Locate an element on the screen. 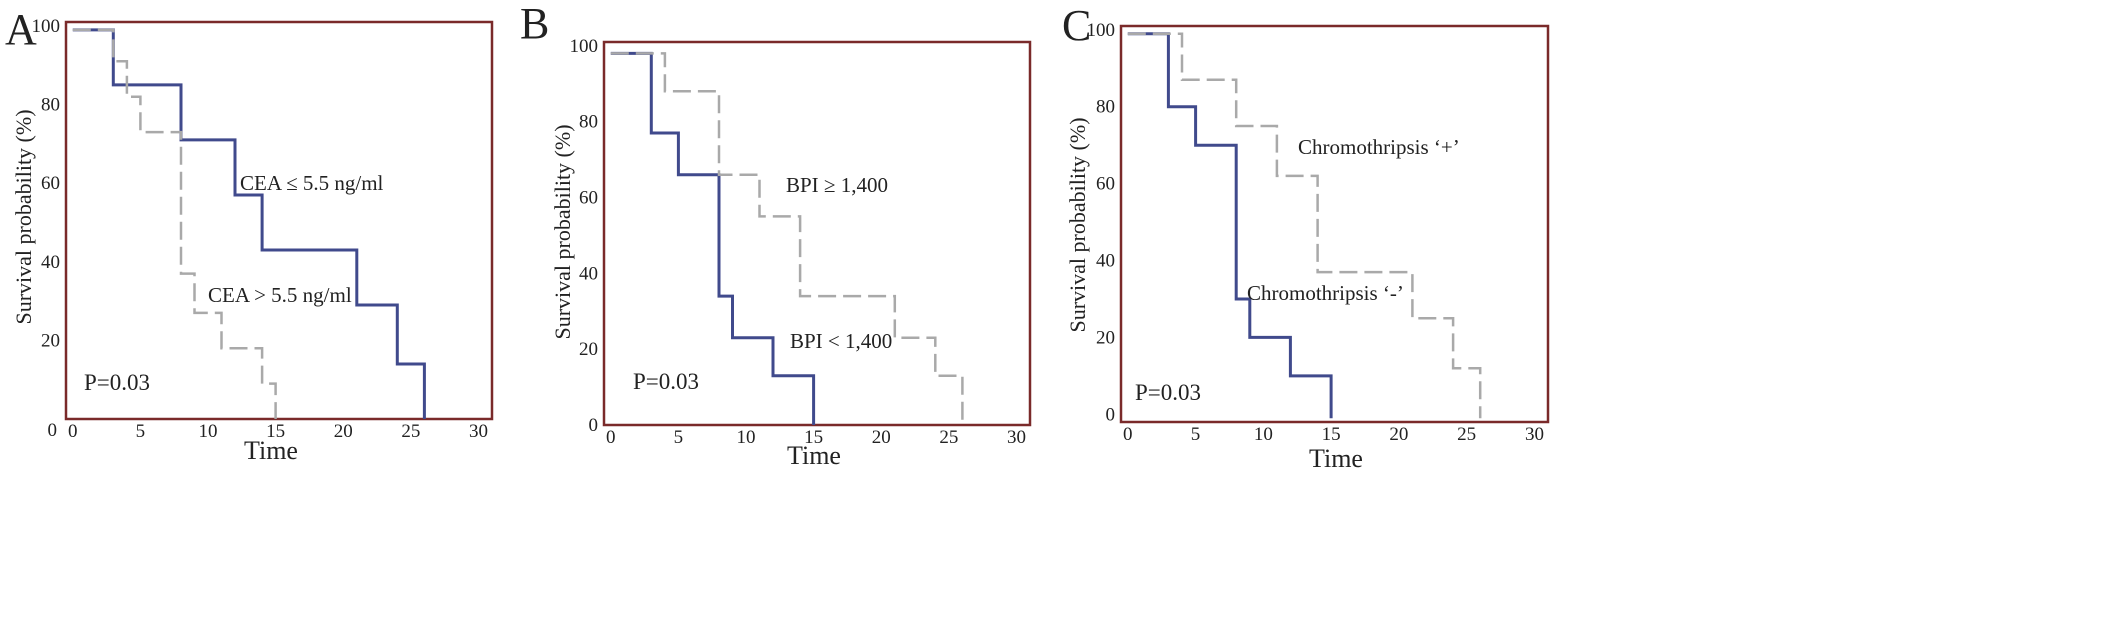  series-label-bpi-low: BPI < 1,400 is located at coordinates (841, 341).